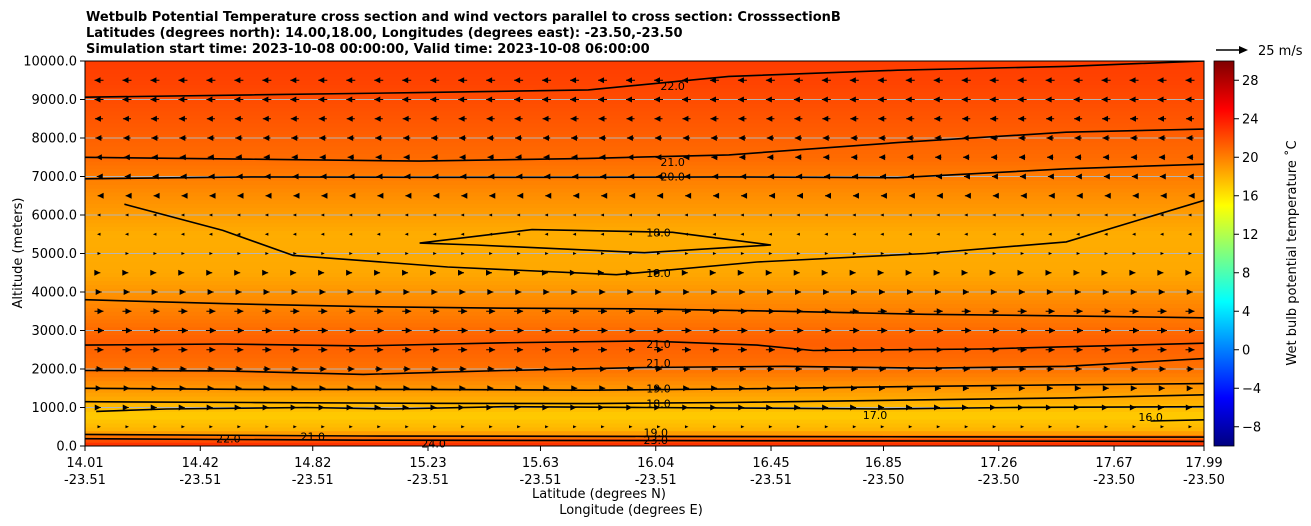  I want to click on contour-label: 17.0, so click(875, 415).